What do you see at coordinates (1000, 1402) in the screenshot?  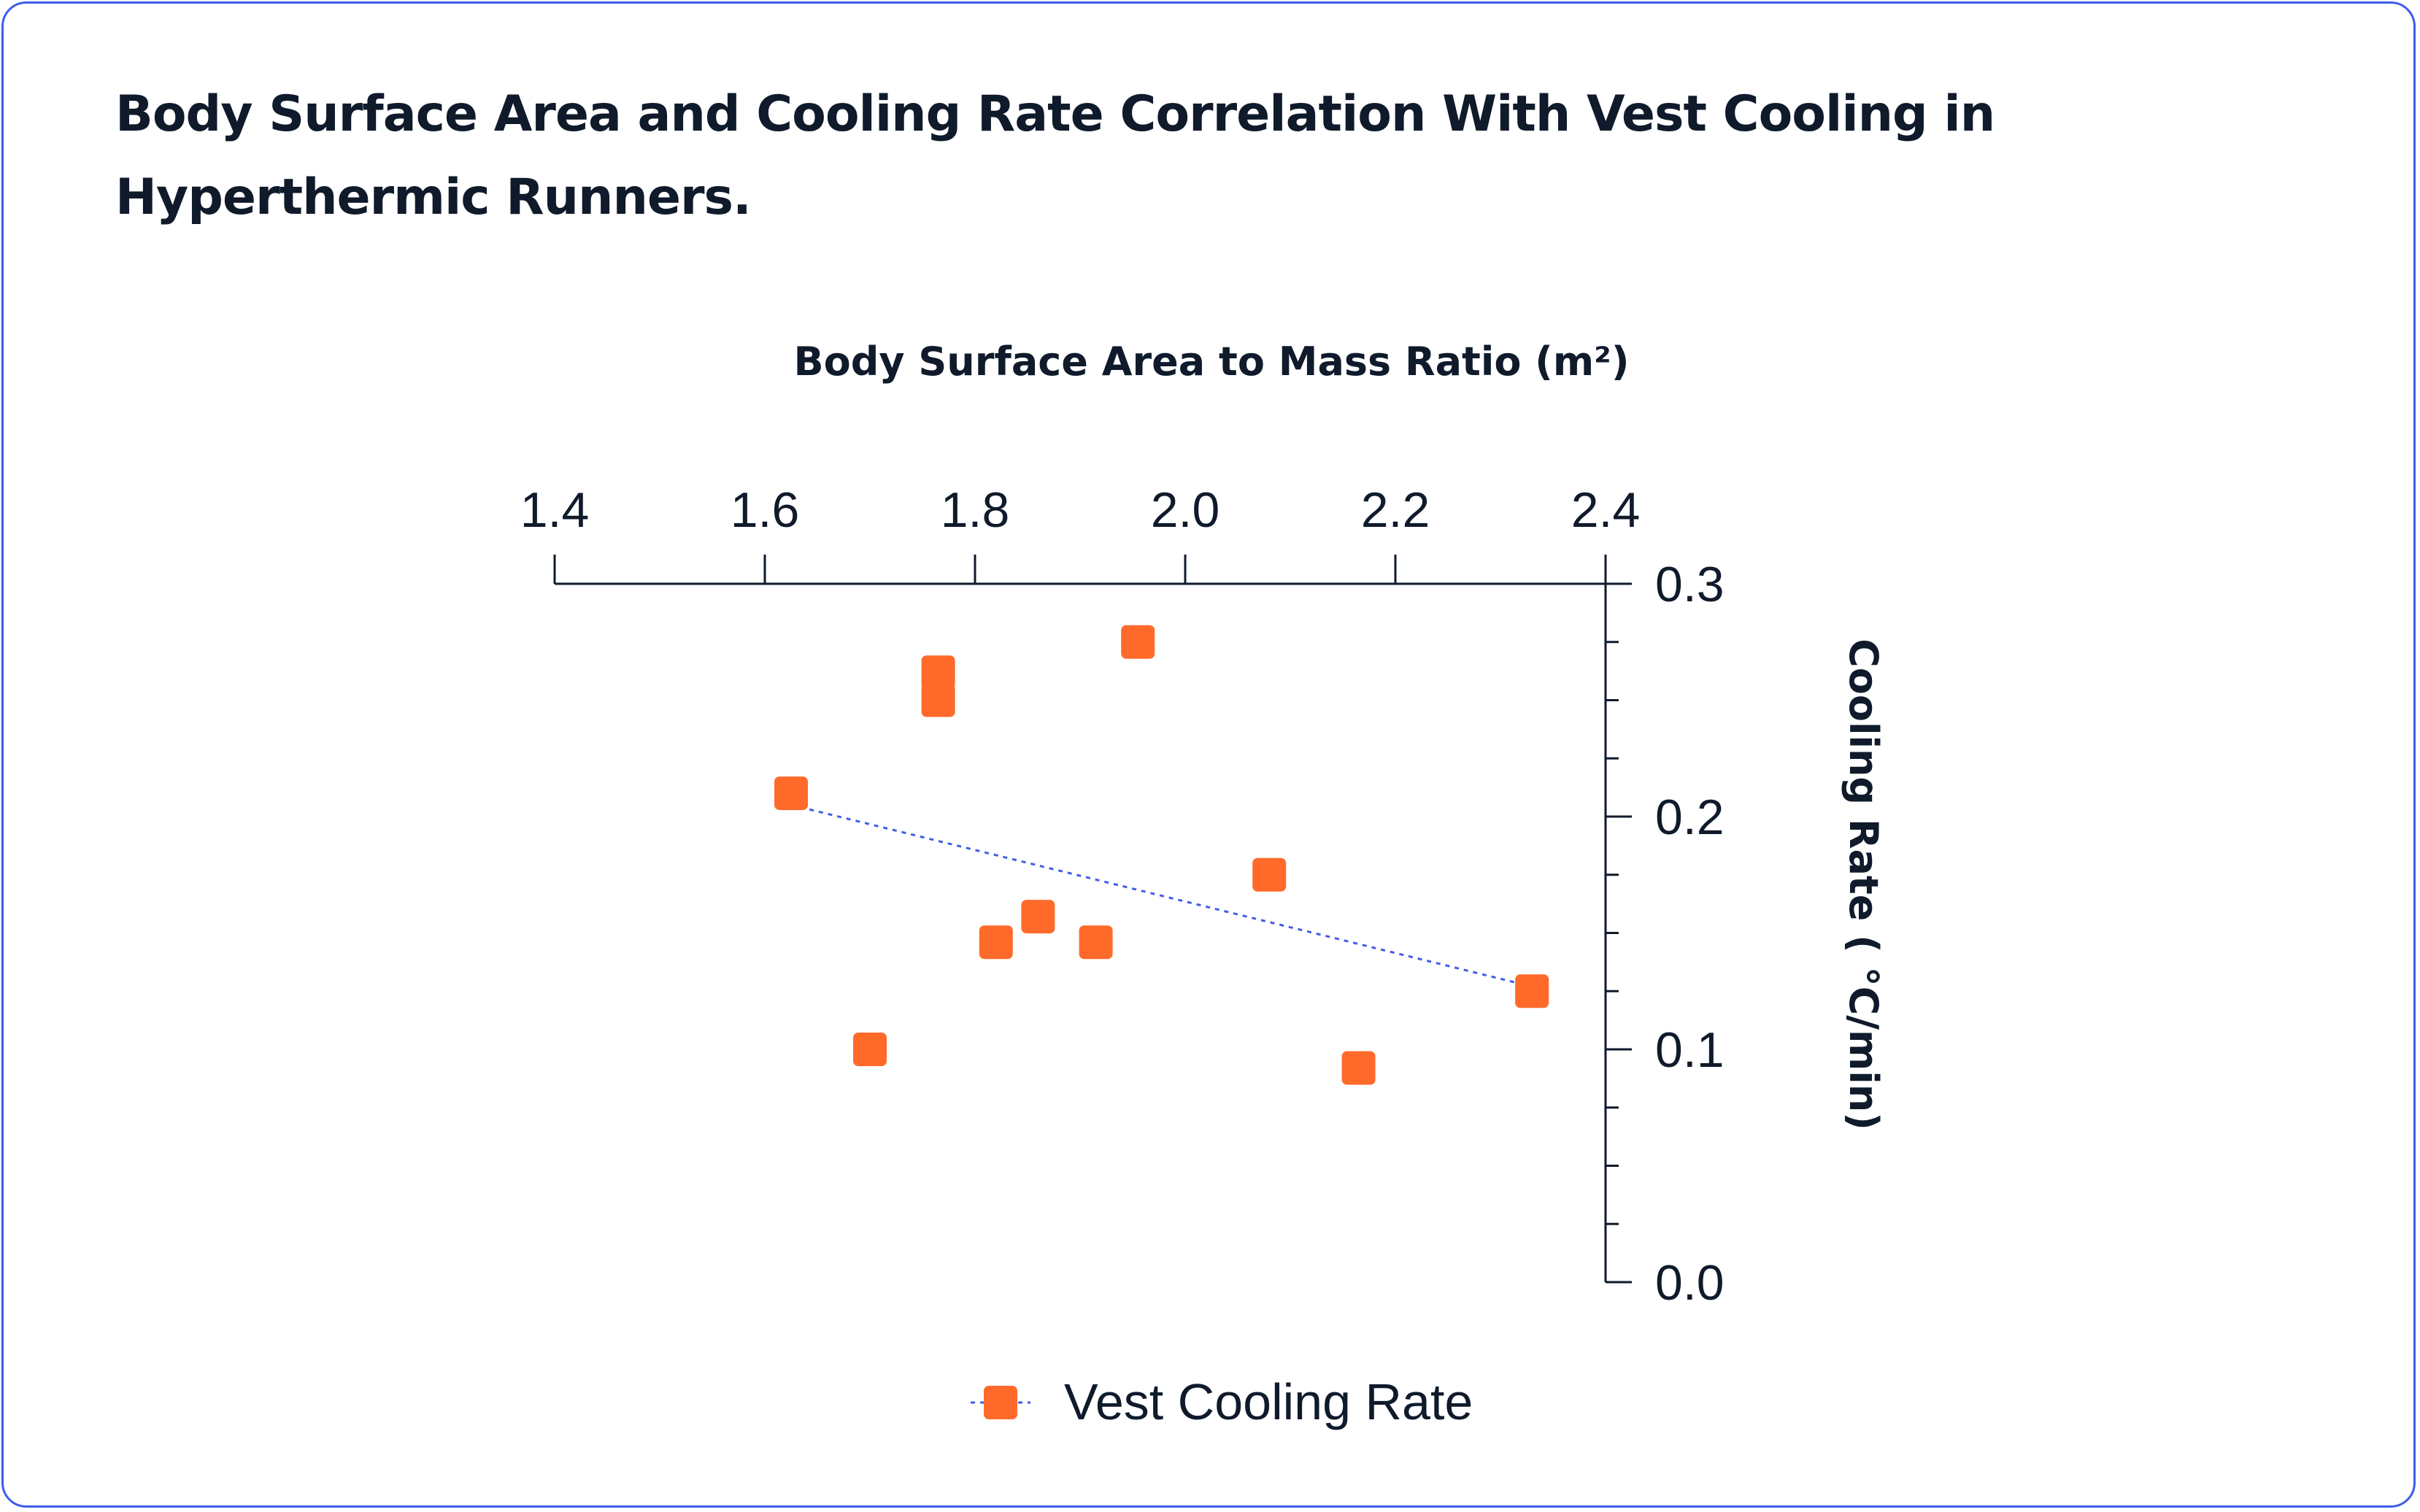 I see `legend-marker-swatch` at bounding box center [1000, 1402].